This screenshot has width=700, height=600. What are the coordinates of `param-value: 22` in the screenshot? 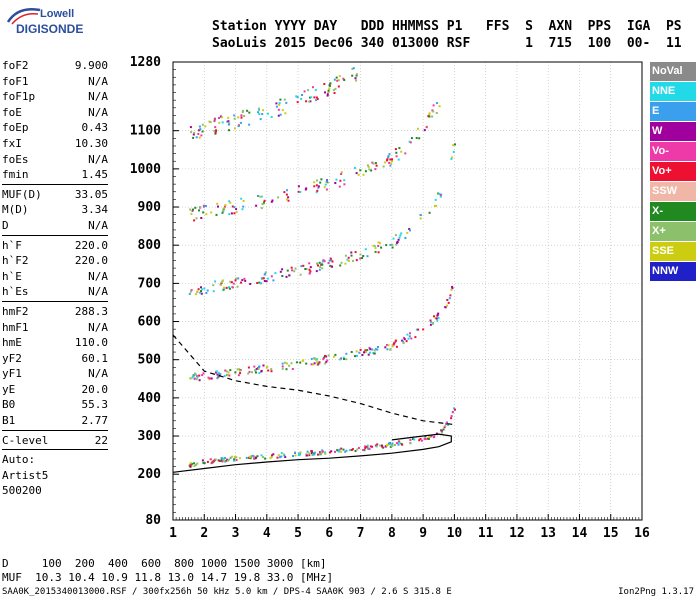 It's located at (101, 440).